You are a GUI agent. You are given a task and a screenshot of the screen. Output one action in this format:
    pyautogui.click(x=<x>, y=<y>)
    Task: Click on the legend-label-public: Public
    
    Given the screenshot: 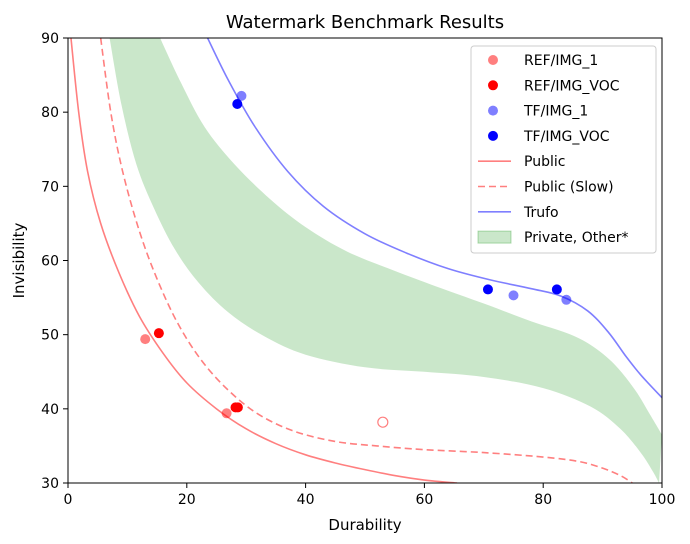 What is the action you would take?
    pyautogui.click(x=544, y=162)
    